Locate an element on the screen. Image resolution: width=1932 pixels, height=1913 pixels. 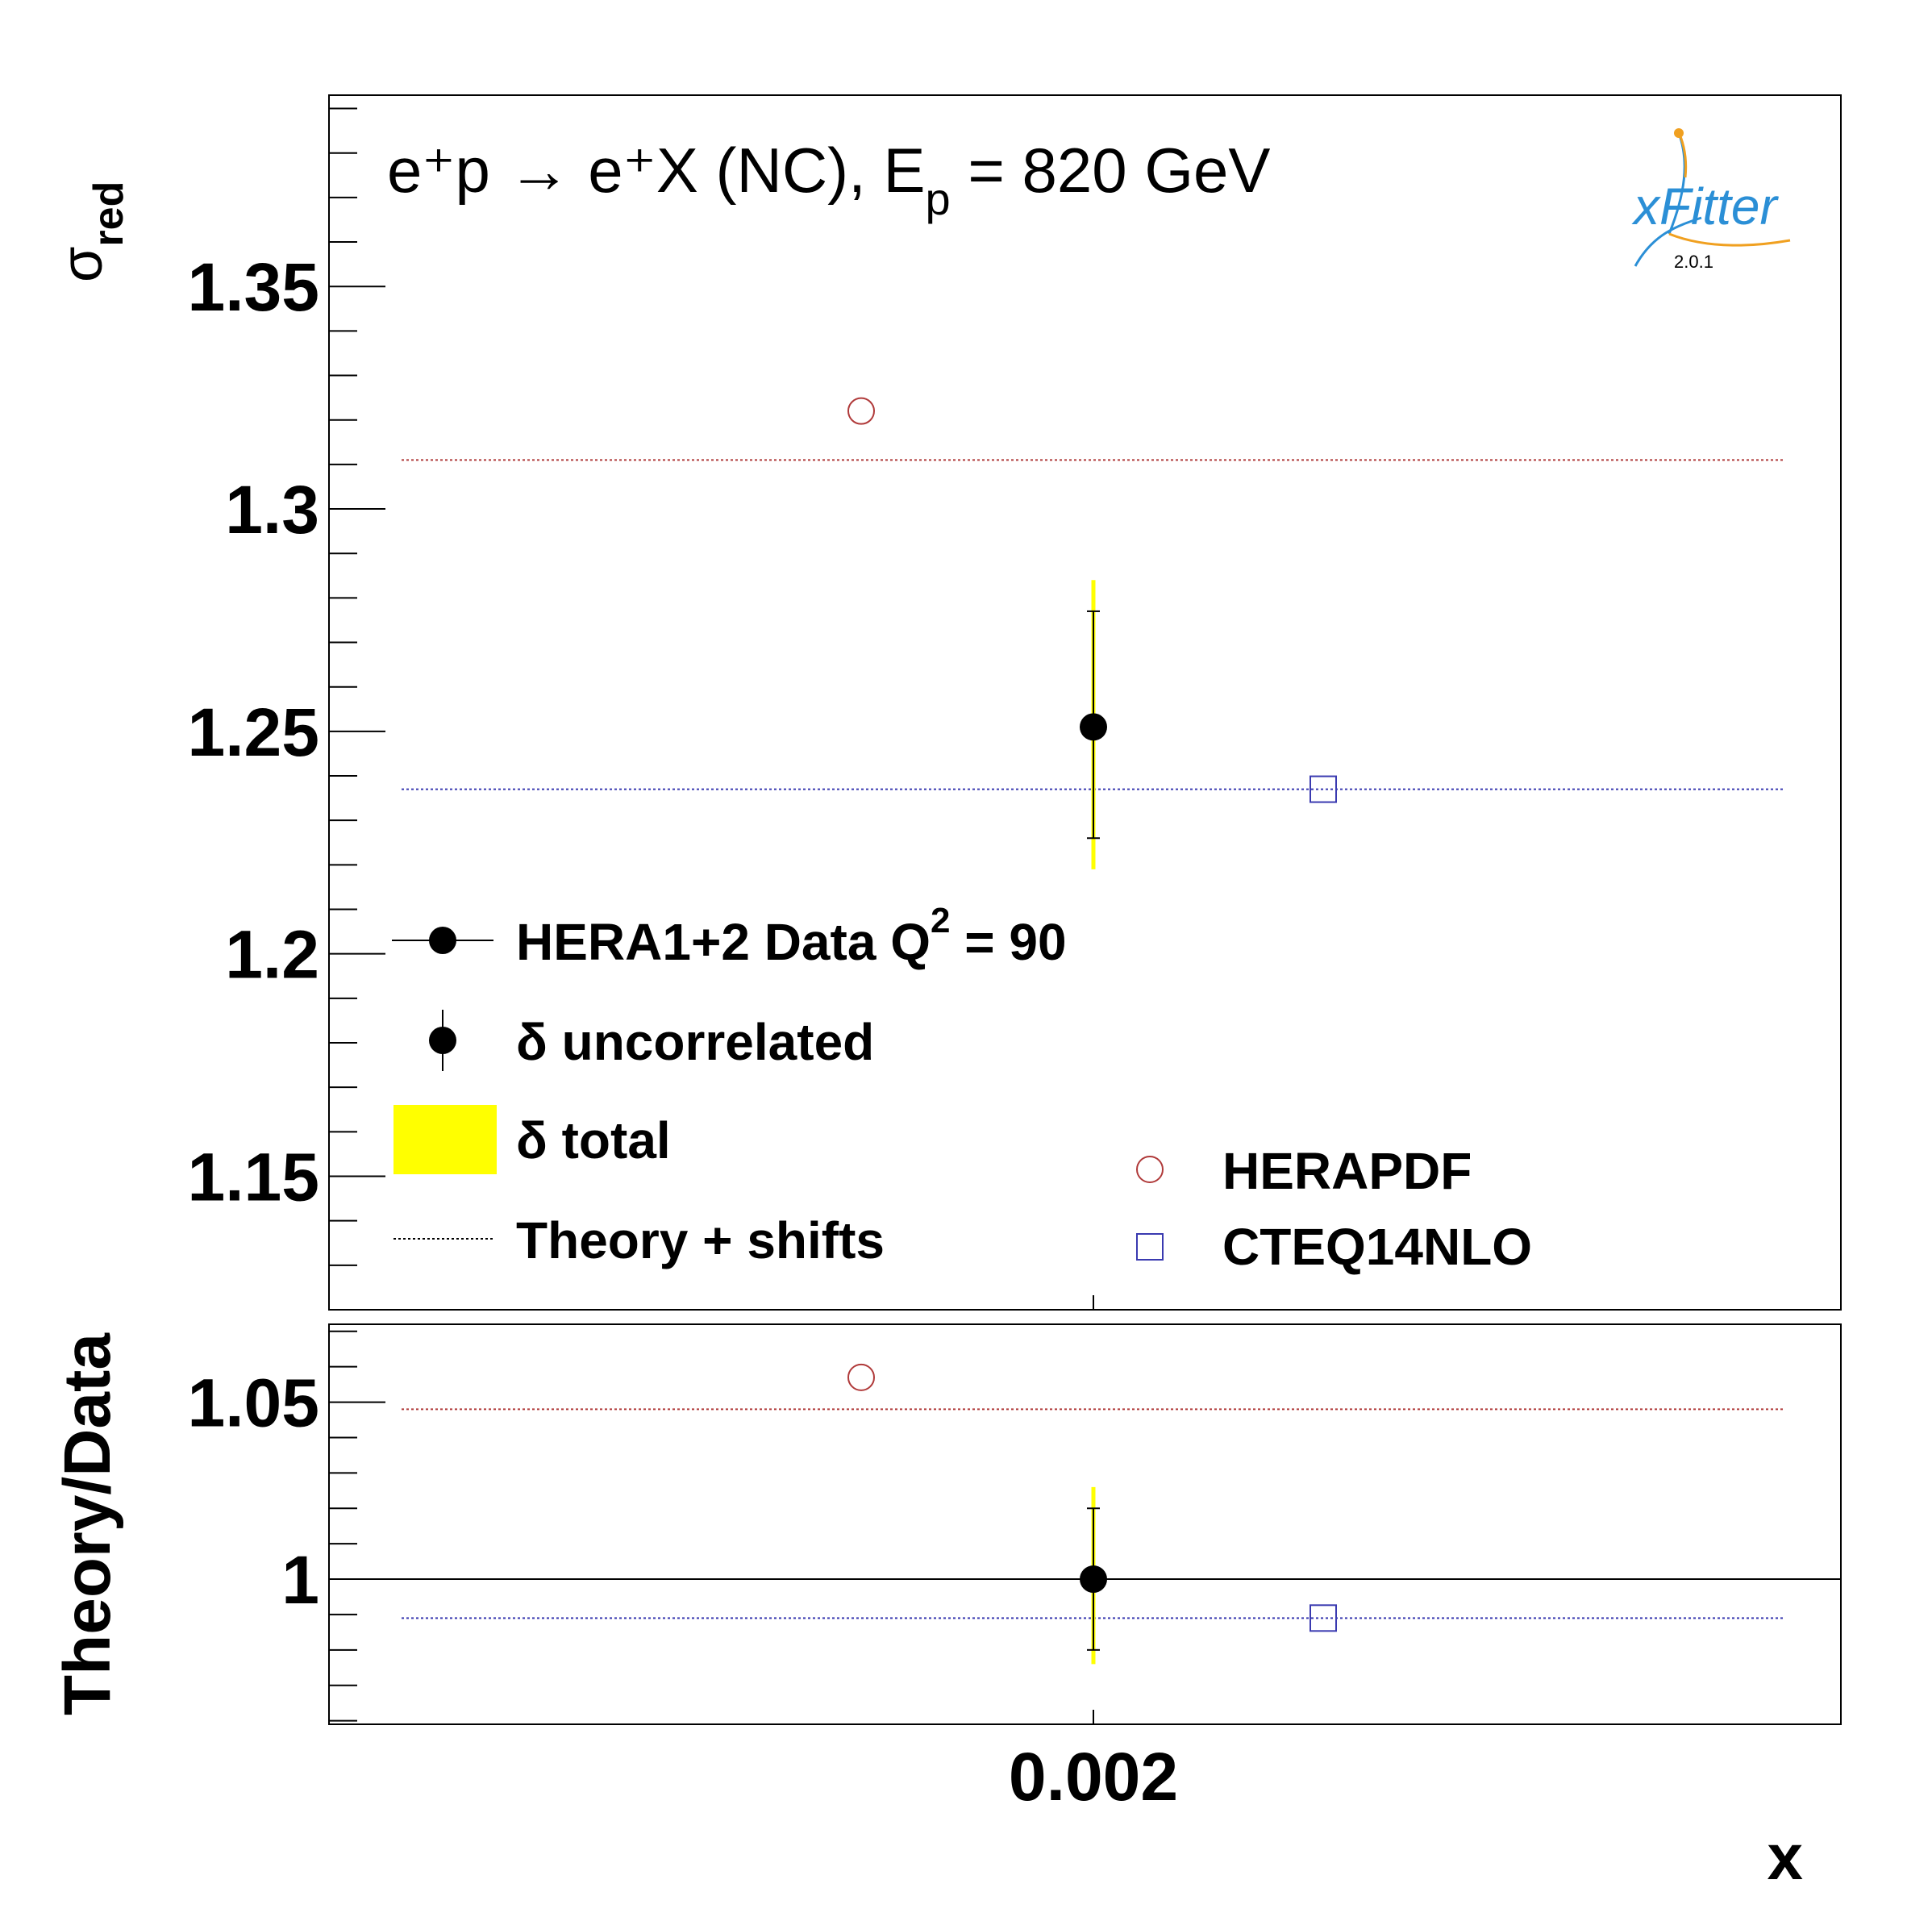
ratio-y-axis-title: Theory/Data is located at coordinates (88, 1523).